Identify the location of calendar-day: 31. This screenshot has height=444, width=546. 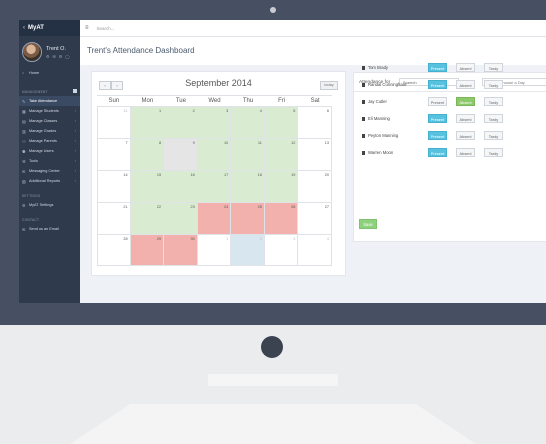
(114, 123).